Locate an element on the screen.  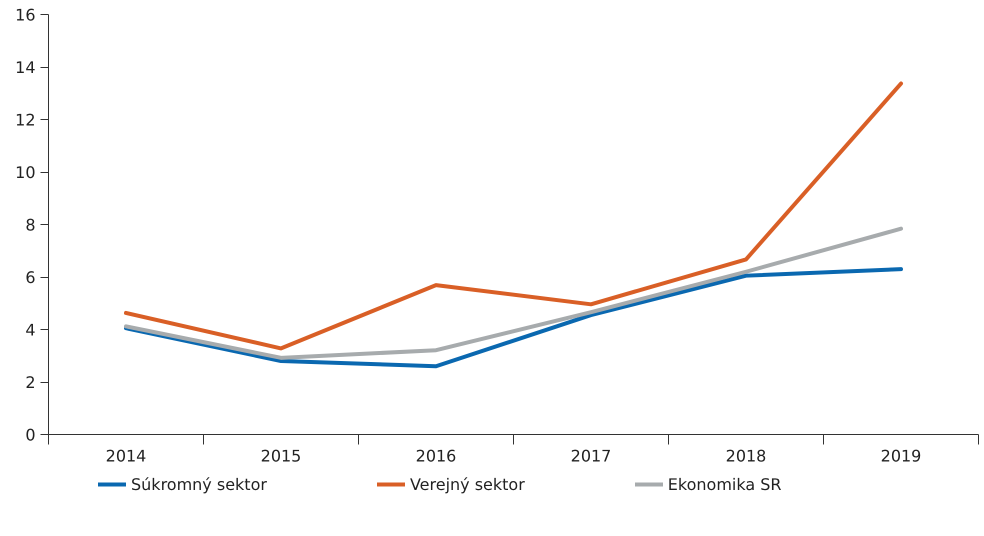
x-tick-label: 2015 is located at coordinates (281, 456).